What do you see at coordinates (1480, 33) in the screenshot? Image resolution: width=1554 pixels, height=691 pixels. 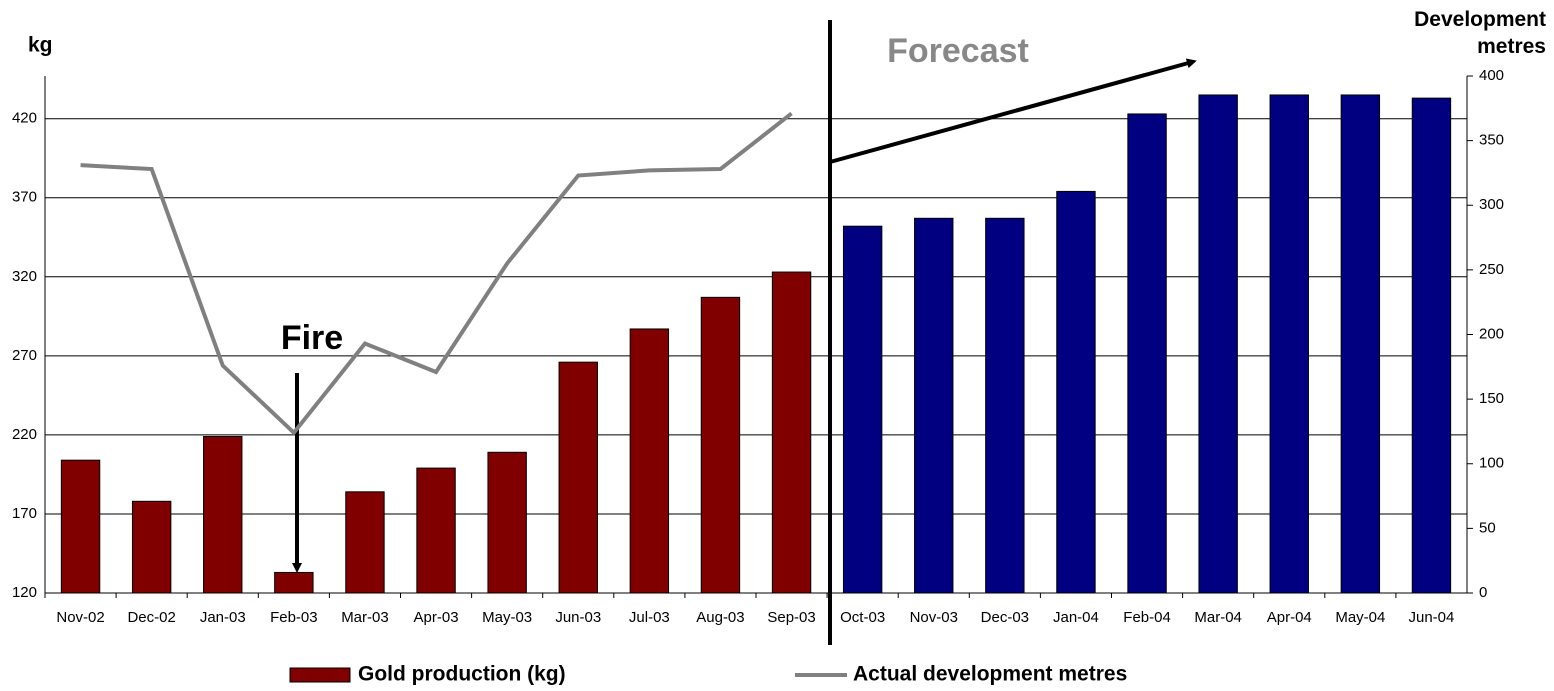 I see `y2-axis-label: Development metres` at bounding box center [1480, 33].